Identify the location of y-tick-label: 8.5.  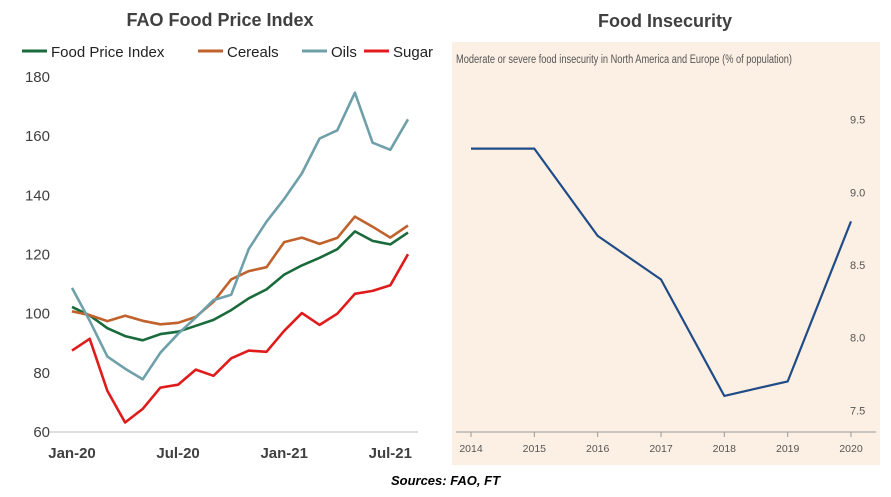
(857, 266).